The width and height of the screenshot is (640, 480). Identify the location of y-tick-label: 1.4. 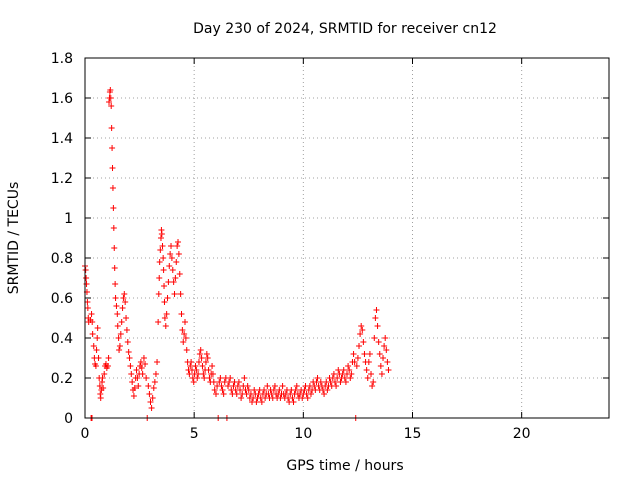
(62, 139).